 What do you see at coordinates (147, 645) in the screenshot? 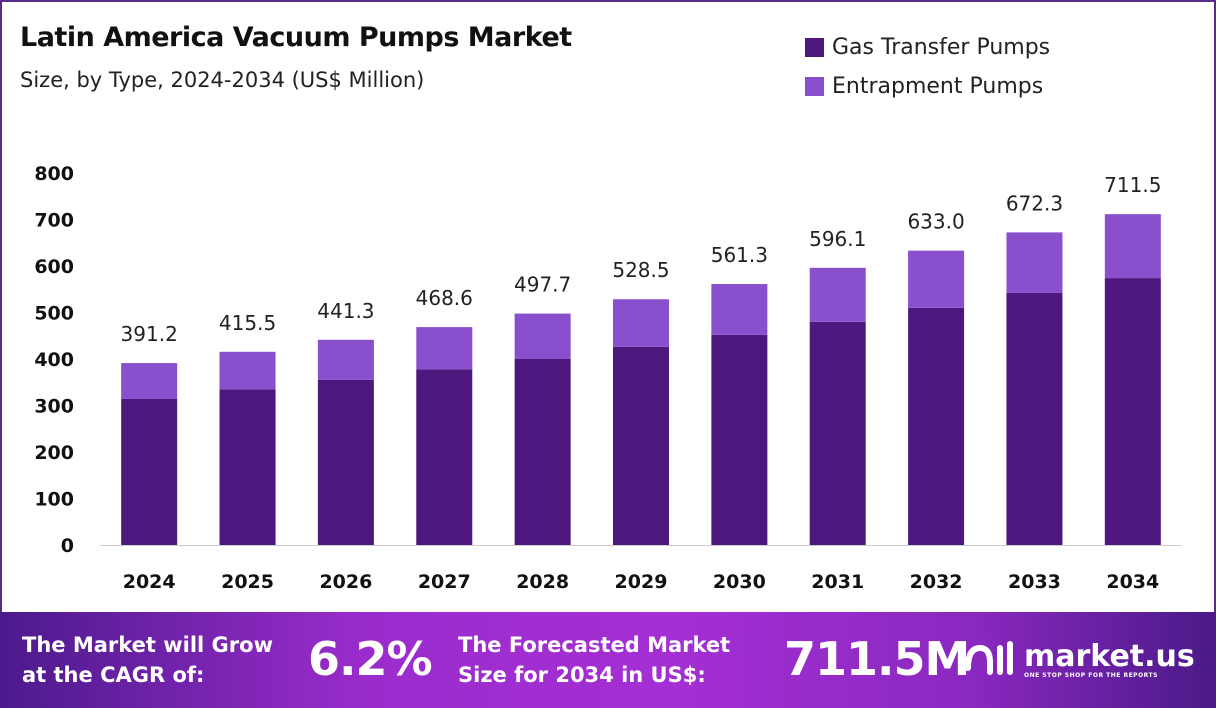
I see `cagr-label-line1: The Market will Grow` at bounding box center [147, 645].